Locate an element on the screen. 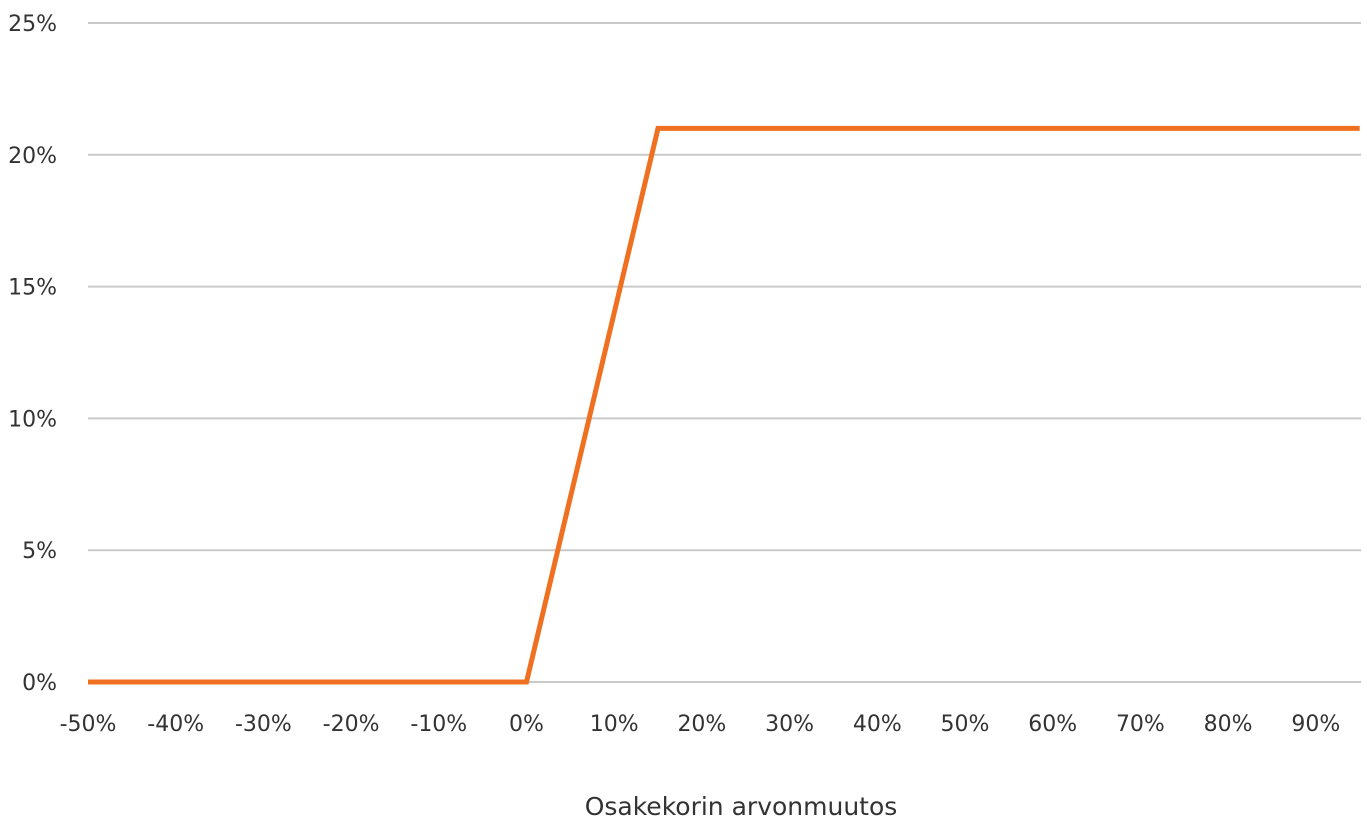  y-axis-ticks: 0% 5% 10% 15% 20% 25% is located at coordinates (32, 354).